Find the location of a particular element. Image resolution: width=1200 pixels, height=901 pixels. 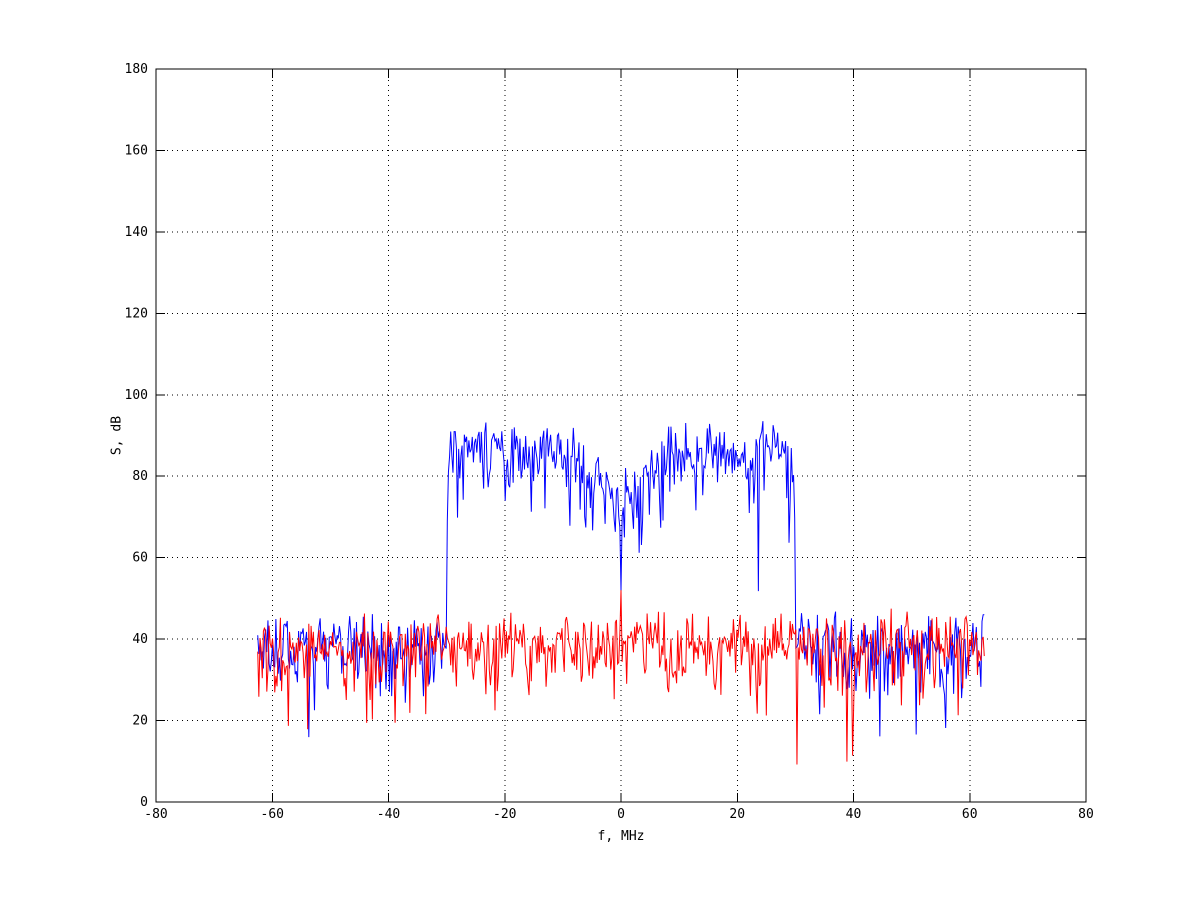

y-tick-label: 160 is located at coordinates (136, 150).